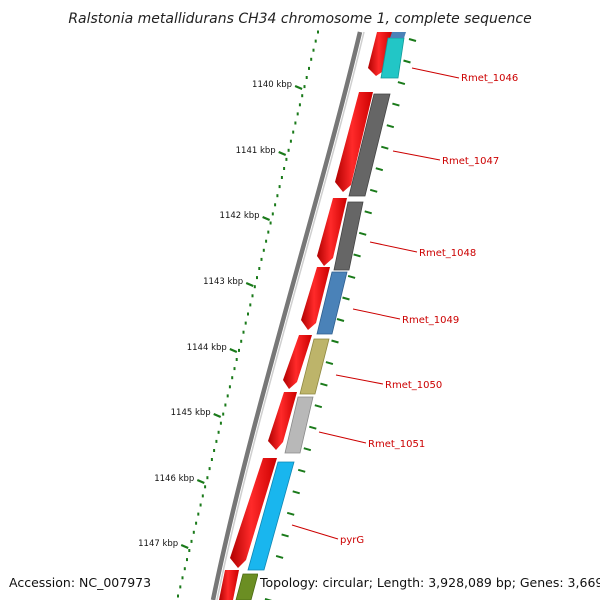 The height and width of the screenshot is (600, 600). Describe the element at coordinates (78, 582) in the screenshot. I see `footer-accession-bg` at that location.